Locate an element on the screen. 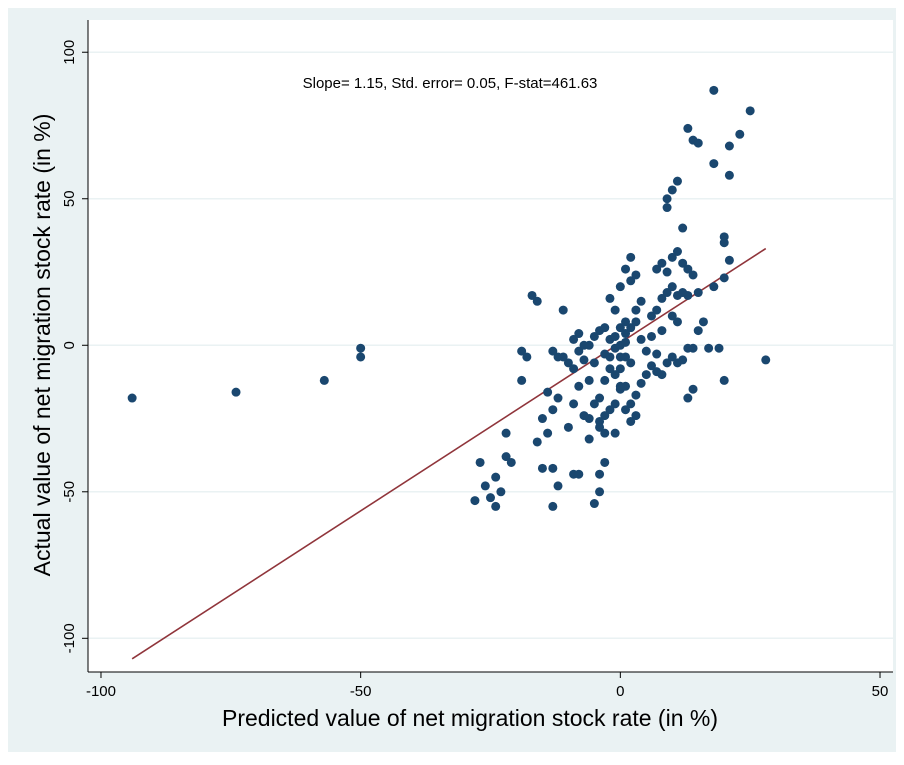 Image resolution: width=904 pixels, height=765 pixels. y-tick-label: -50 is located at coordinates (69, 492).